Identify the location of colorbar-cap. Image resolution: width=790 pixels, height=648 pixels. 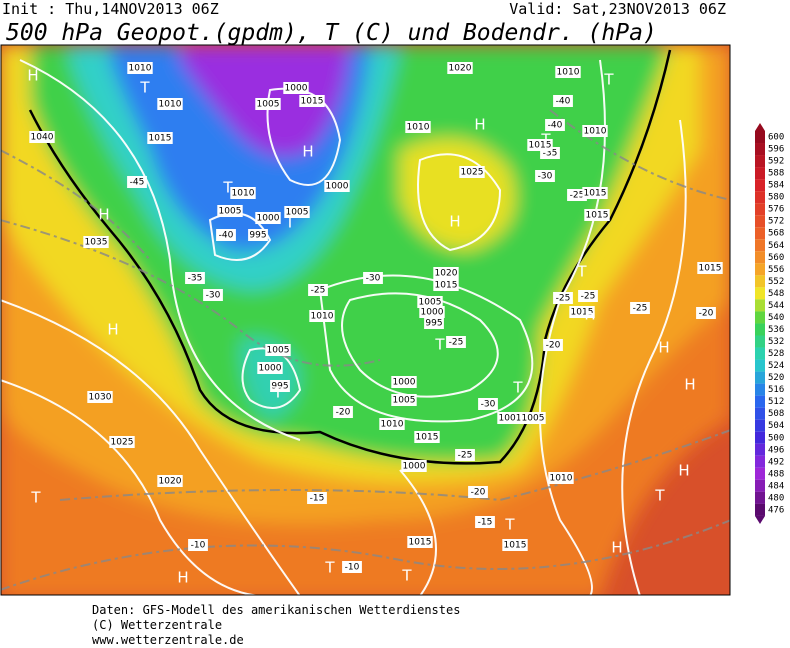
(760, 519).